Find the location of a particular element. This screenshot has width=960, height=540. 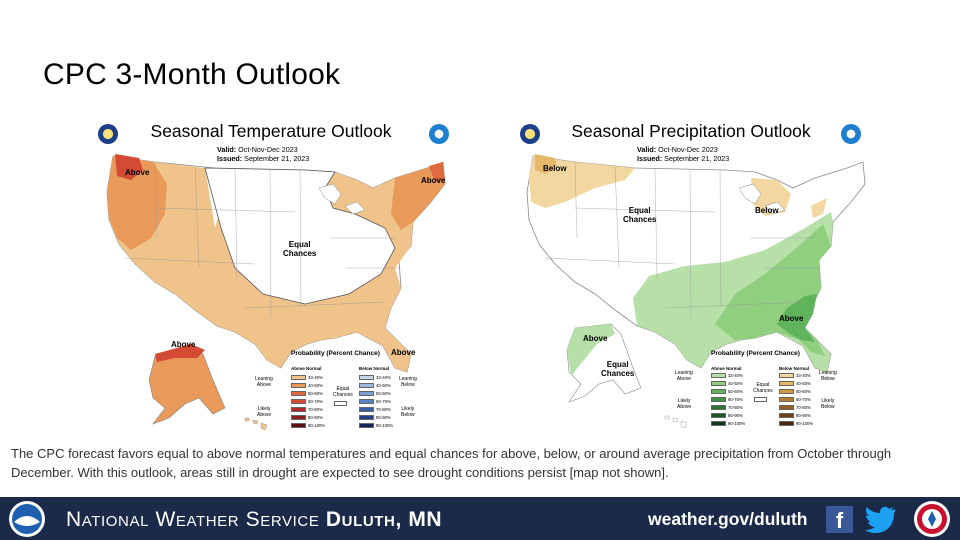

footer-office: National Weather Service Duluth, MN is located at coordinates (254, 520).